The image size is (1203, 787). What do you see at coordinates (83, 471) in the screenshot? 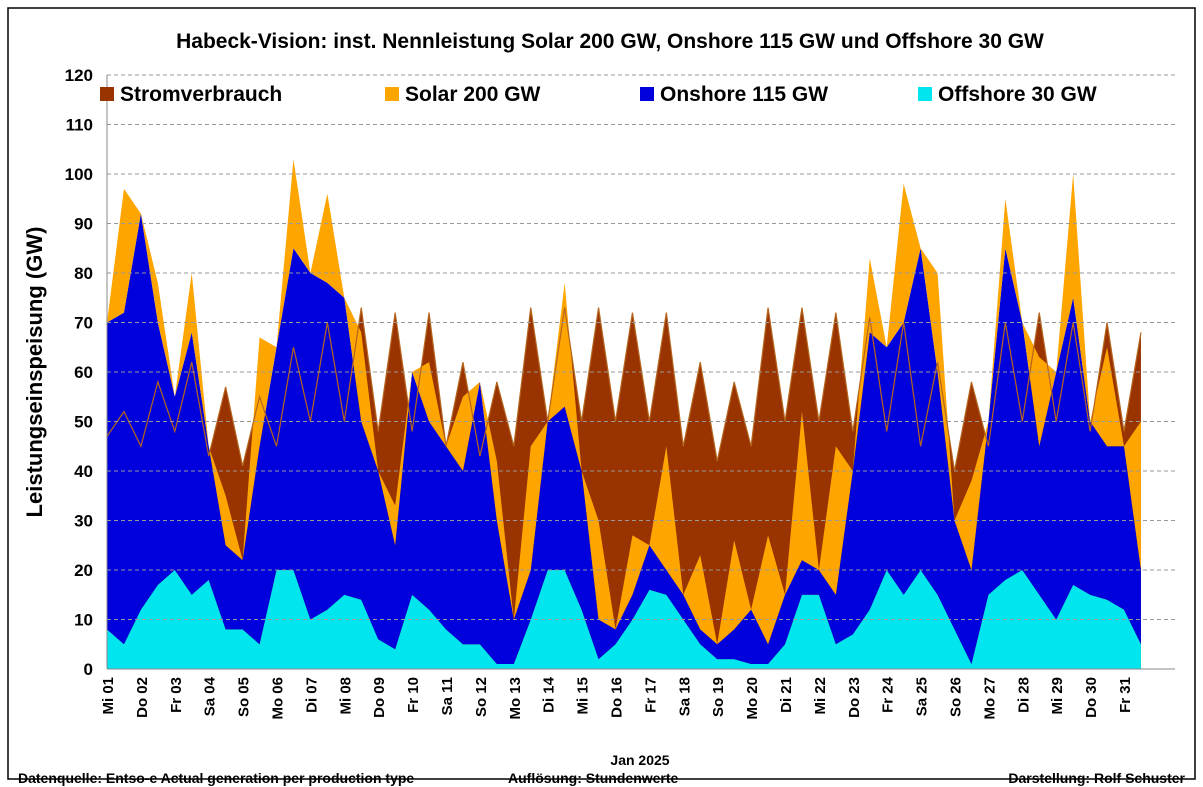
I see `y-tick-label: 40` at bounding box center [83, 471].